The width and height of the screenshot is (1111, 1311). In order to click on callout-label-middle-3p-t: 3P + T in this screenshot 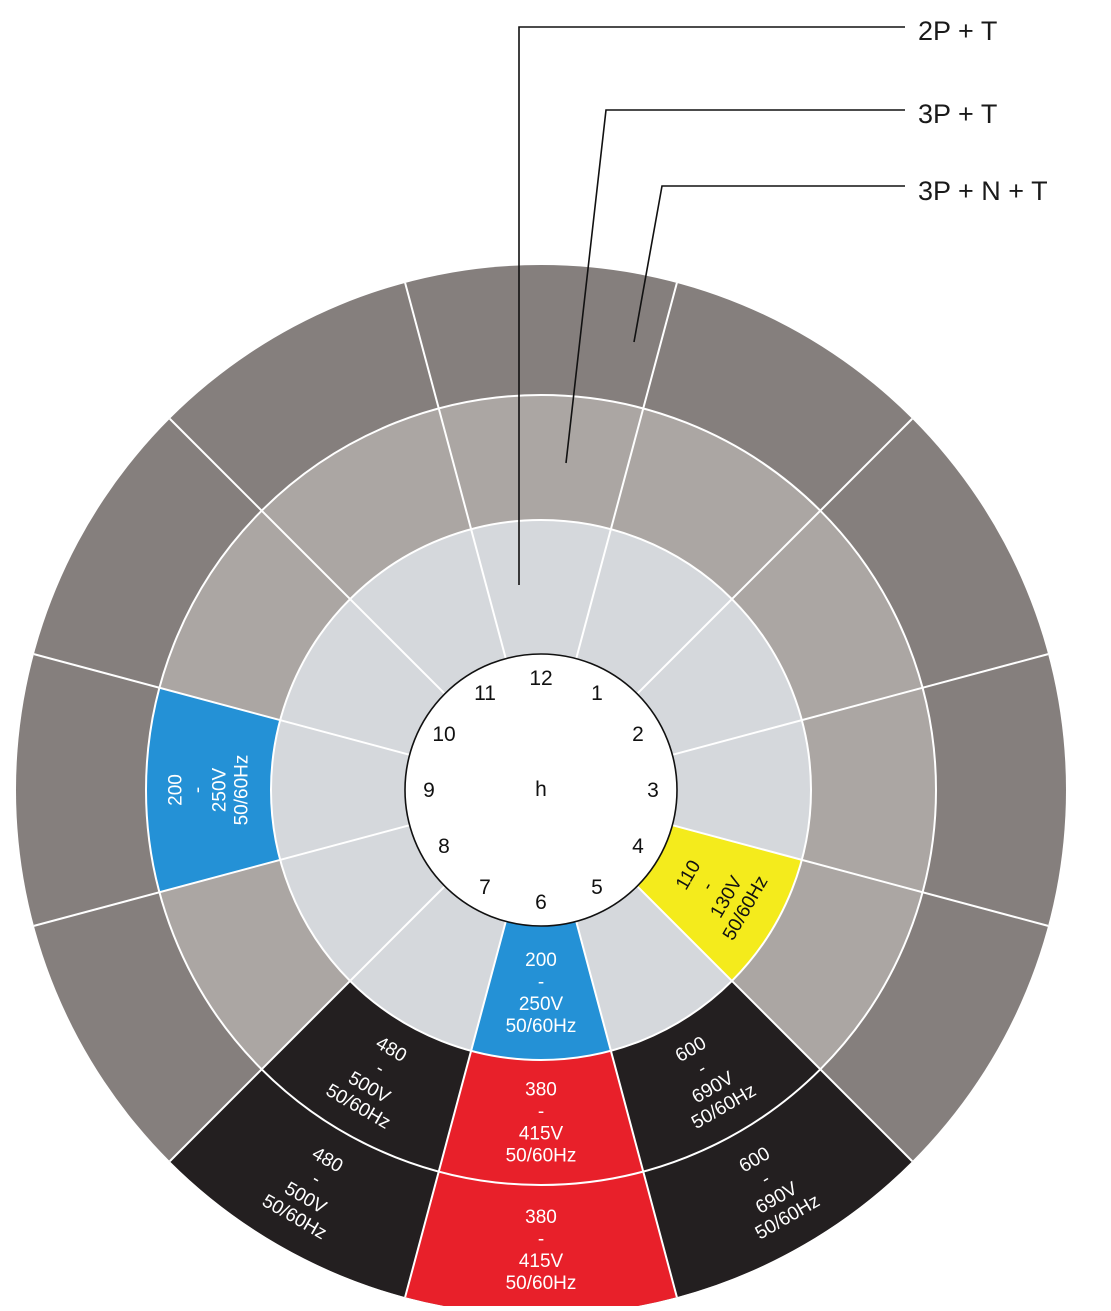, I will do `click(957, 114)`.